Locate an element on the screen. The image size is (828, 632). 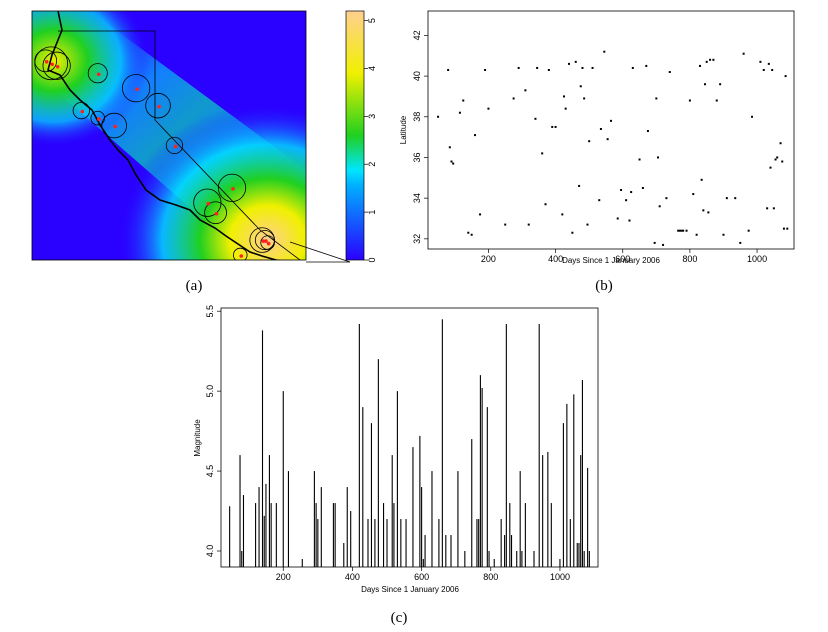
colorbar-tick-label: 3 is located at coordinates (372, 116).